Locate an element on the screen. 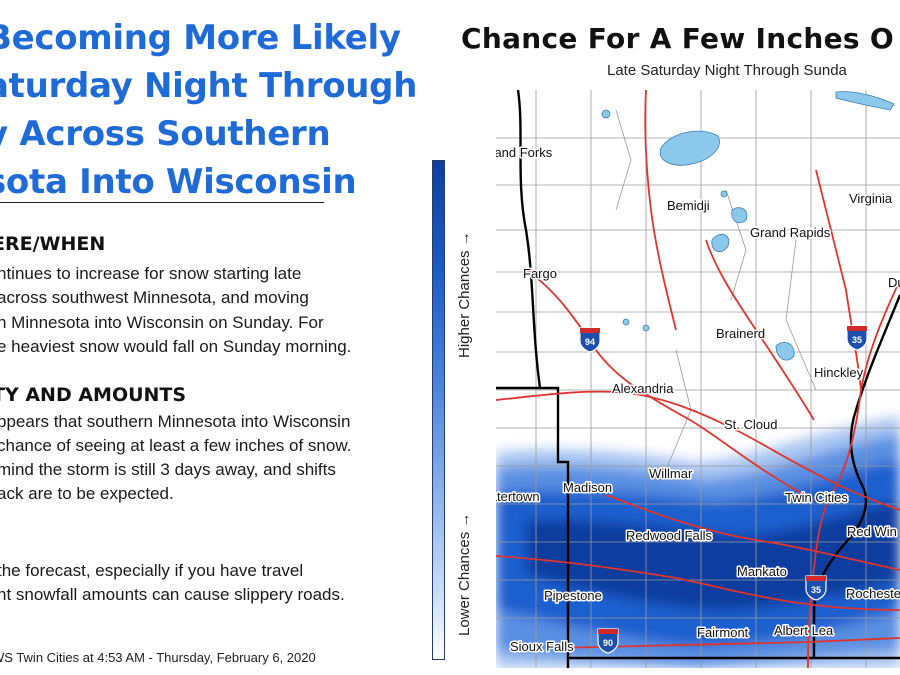  city-label: Fargo is located at coordinates (540, 273).